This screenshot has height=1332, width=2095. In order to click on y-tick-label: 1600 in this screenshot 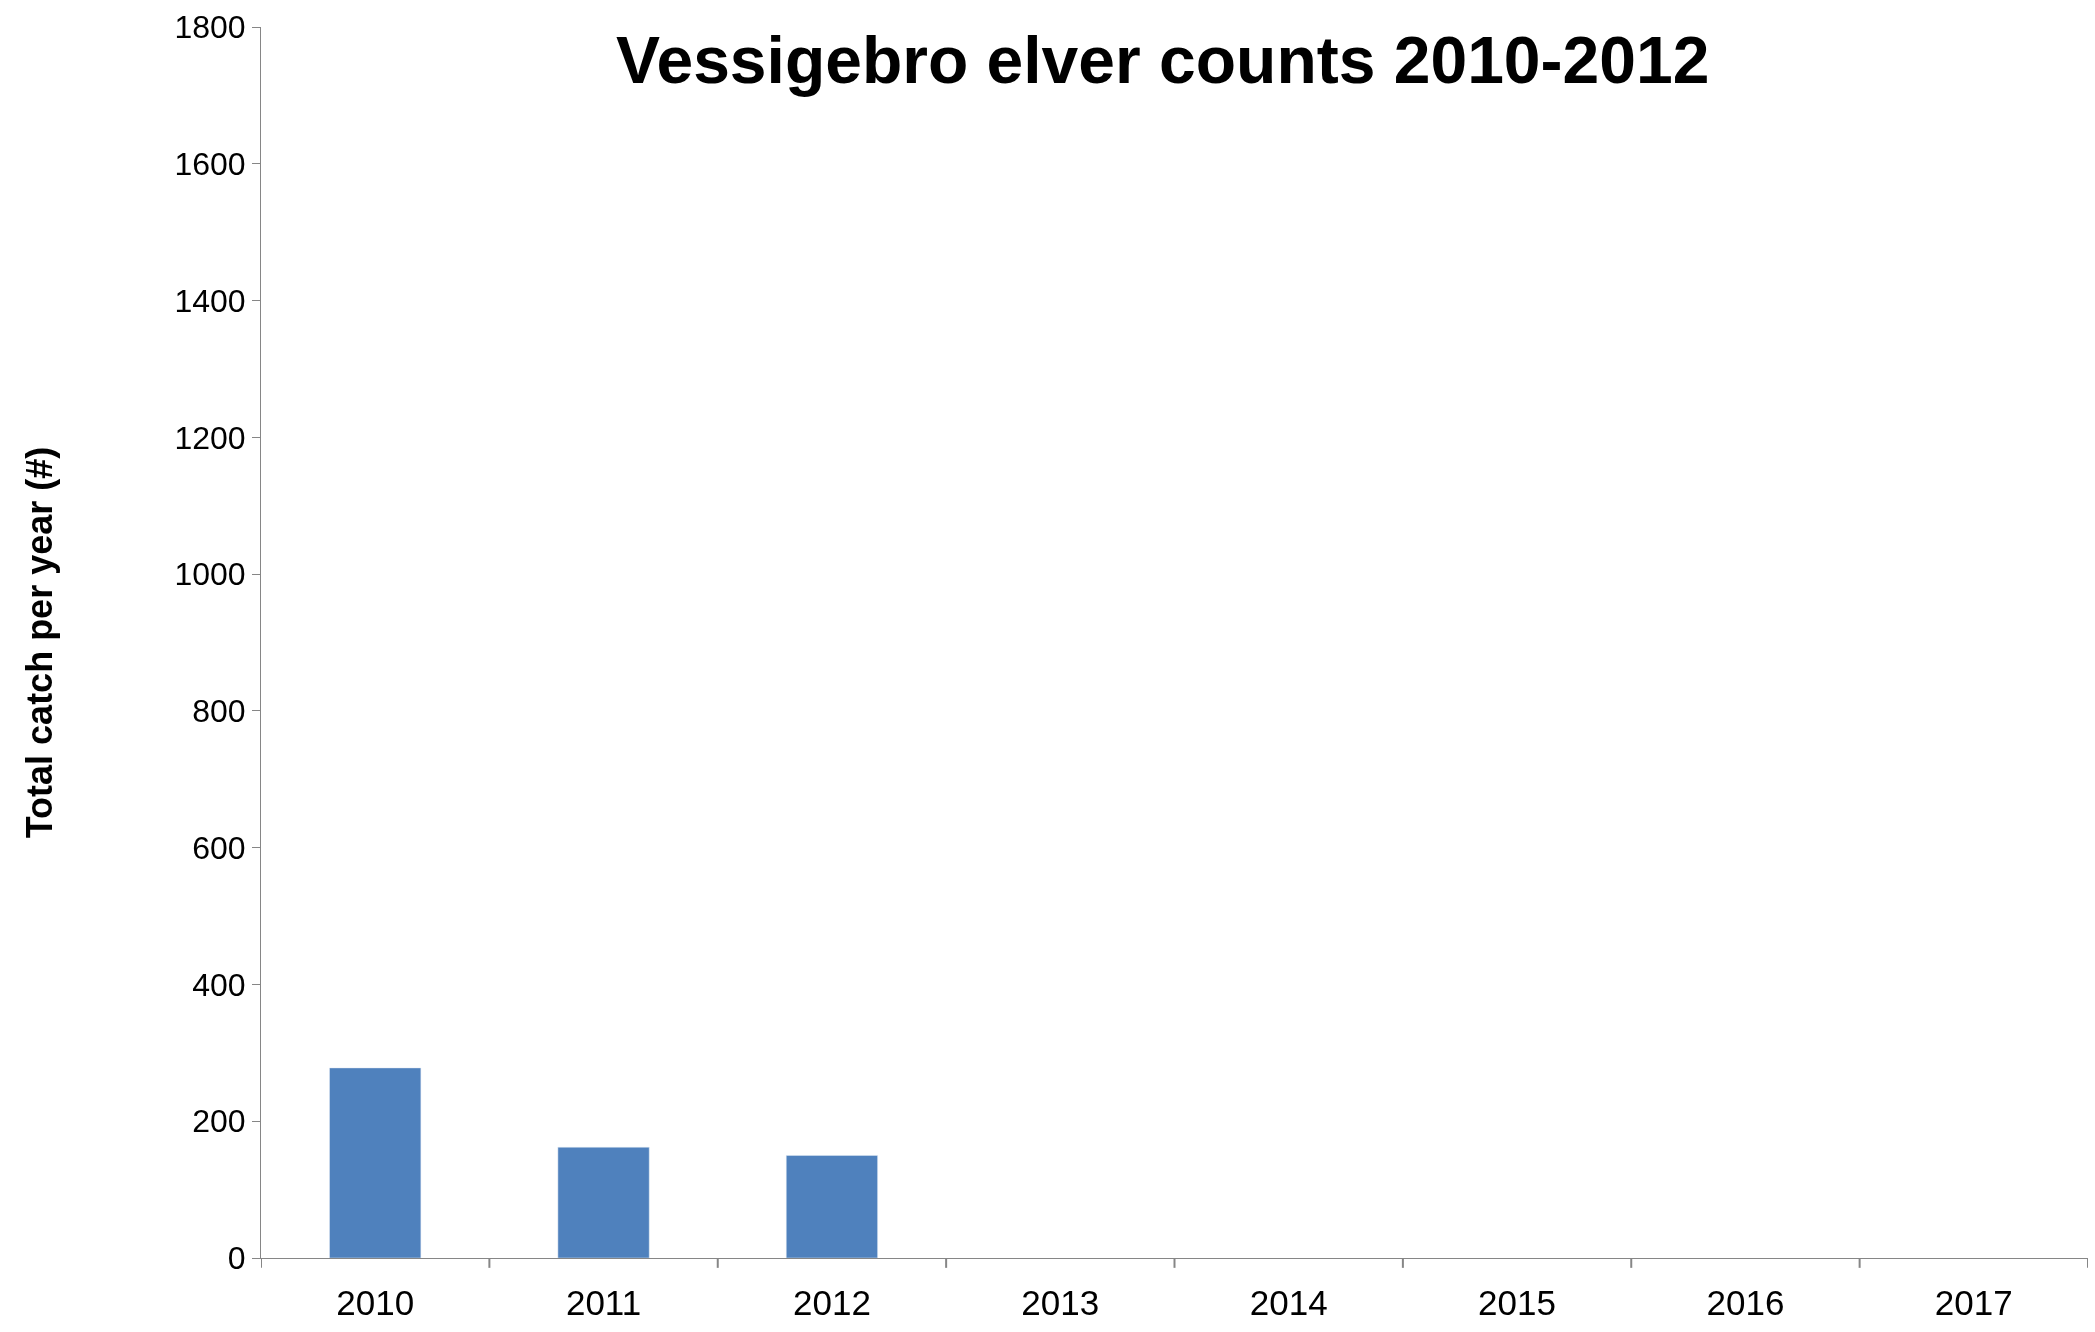, I will do `click(210, 163)`.